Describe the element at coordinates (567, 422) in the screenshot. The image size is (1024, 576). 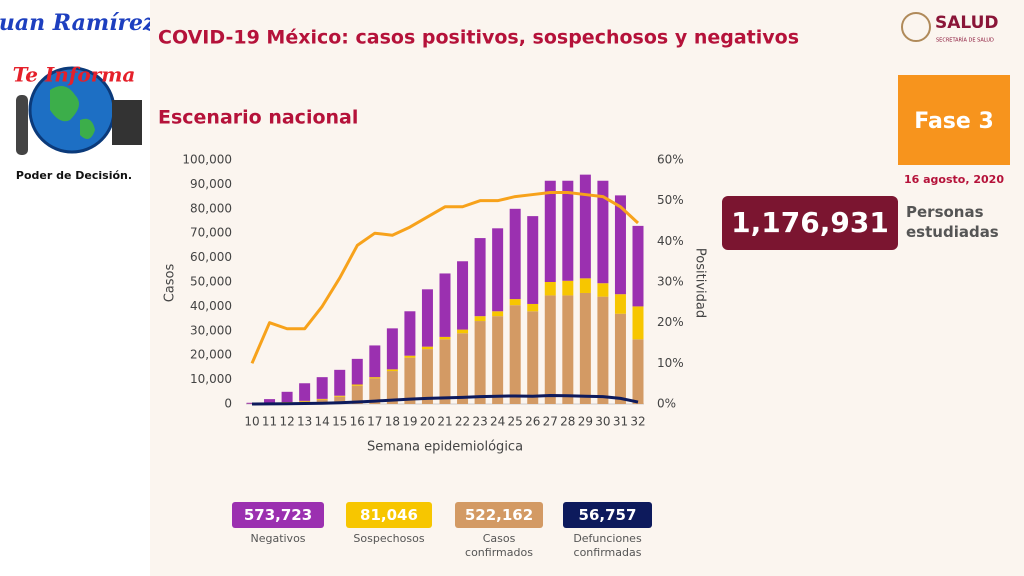
I see `x-tick-label: 28` at that location.